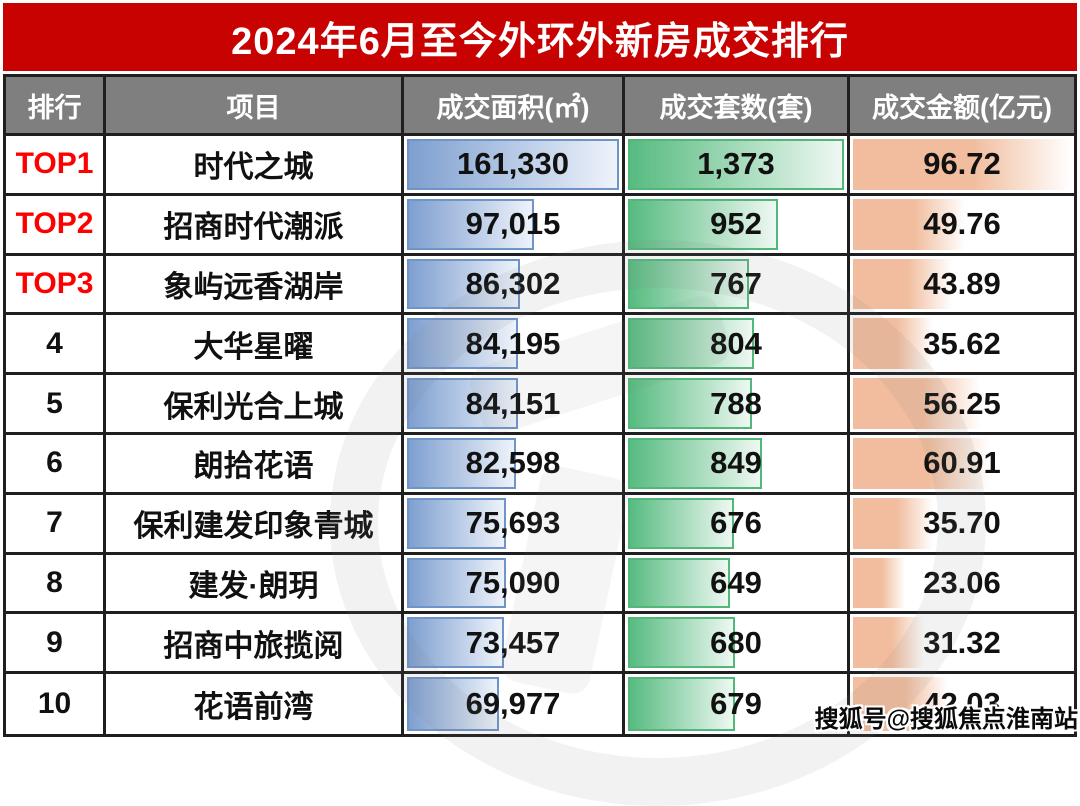  Describe the element at coordinates (514, 106) in the screenshot. I see `header-area: 成交面积(㎡)` at that location.